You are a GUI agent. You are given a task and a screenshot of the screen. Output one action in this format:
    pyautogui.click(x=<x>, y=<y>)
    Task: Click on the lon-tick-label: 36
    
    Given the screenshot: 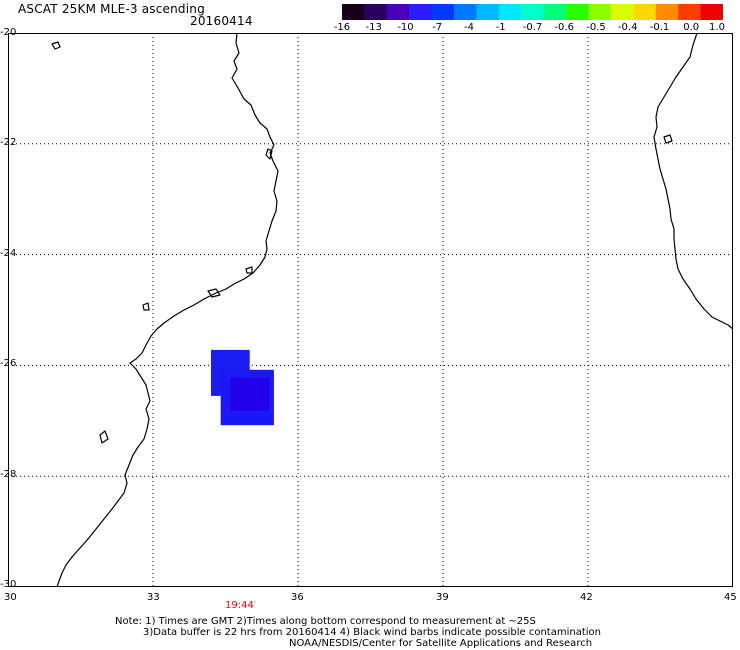 What is the action you would take?
    pyautogui.click(x=297, y=597)
    